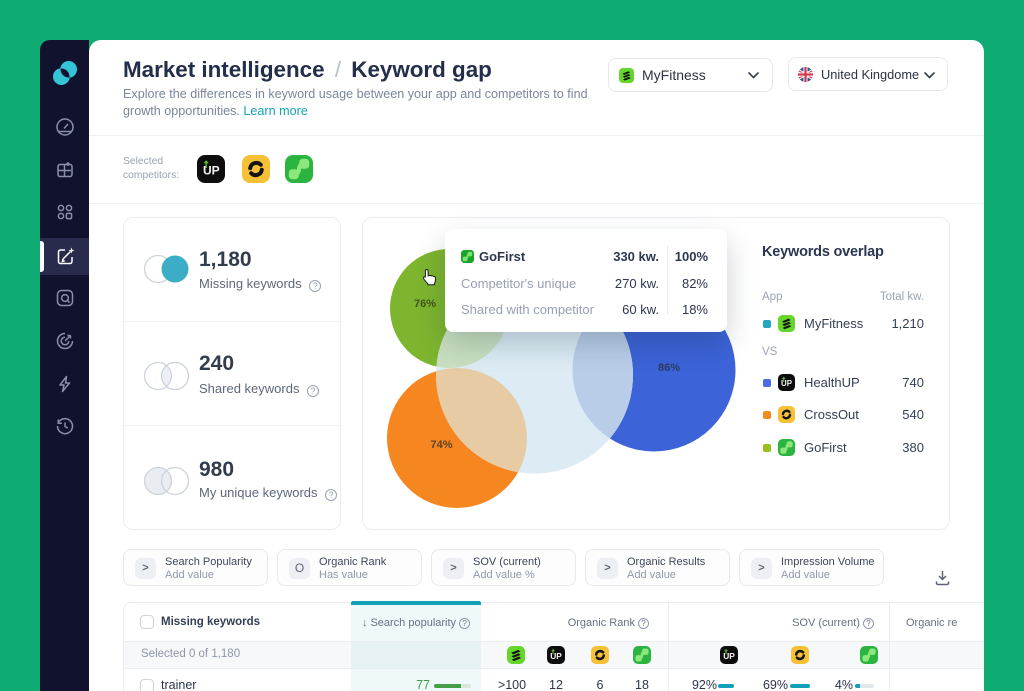  I want to click on svg-text: 86%, so click(669, 368).